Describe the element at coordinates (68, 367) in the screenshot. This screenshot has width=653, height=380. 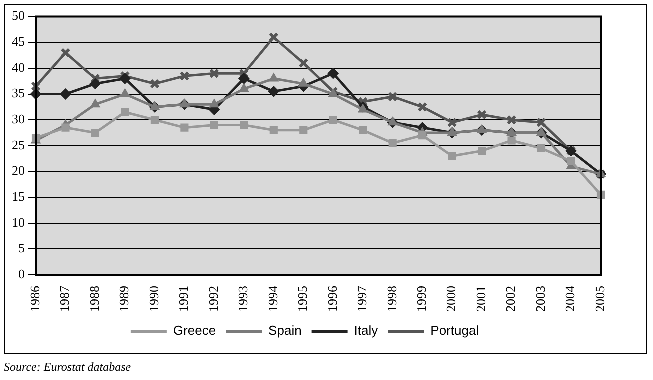
I see `source-note: Source: Eurostat database` at that location.